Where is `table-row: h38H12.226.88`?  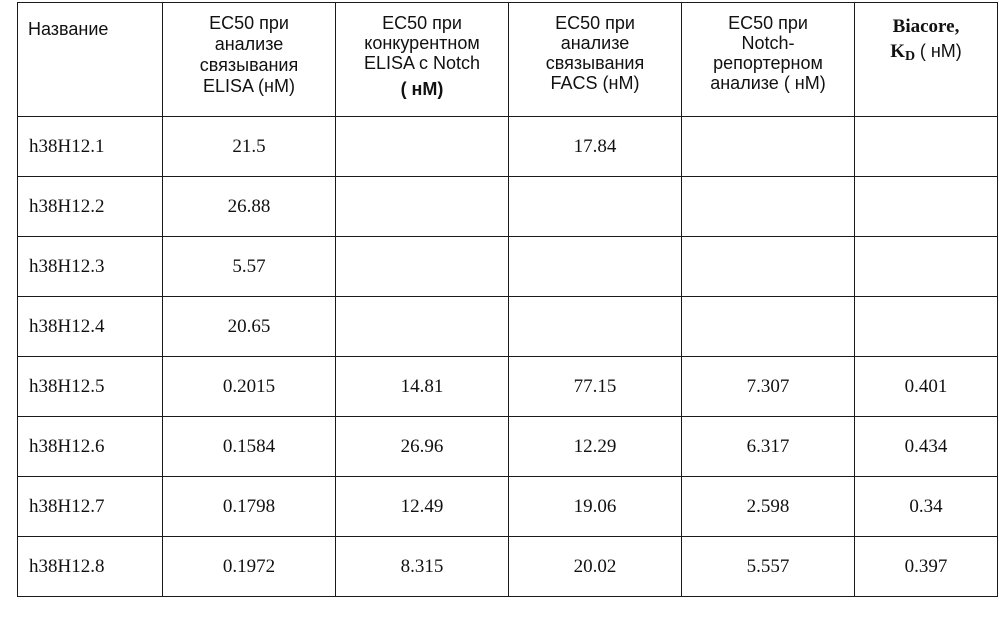 table-row: h38H12.226.88 is located at coordinates (508, 207).